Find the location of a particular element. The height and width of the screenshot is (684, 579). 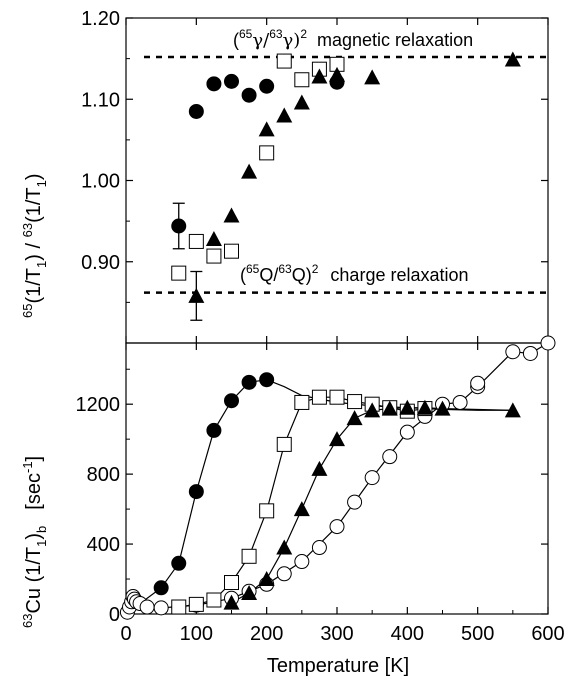

top-y-tick-label: 1.20 is located at coordinates (100, 19).